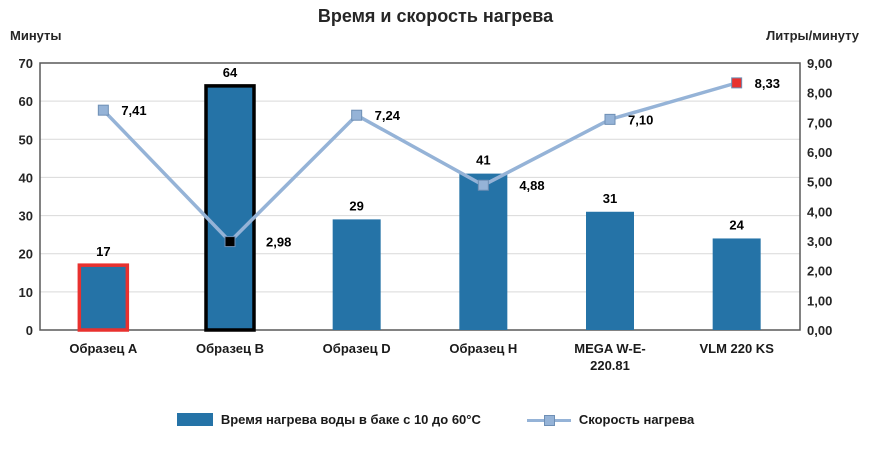 This screenshot has width=871, height=469. What do you see at coordinates (26, 63) in the screenshot?
I see `left-axis-tick: 70` at bounding box center [26, 63].